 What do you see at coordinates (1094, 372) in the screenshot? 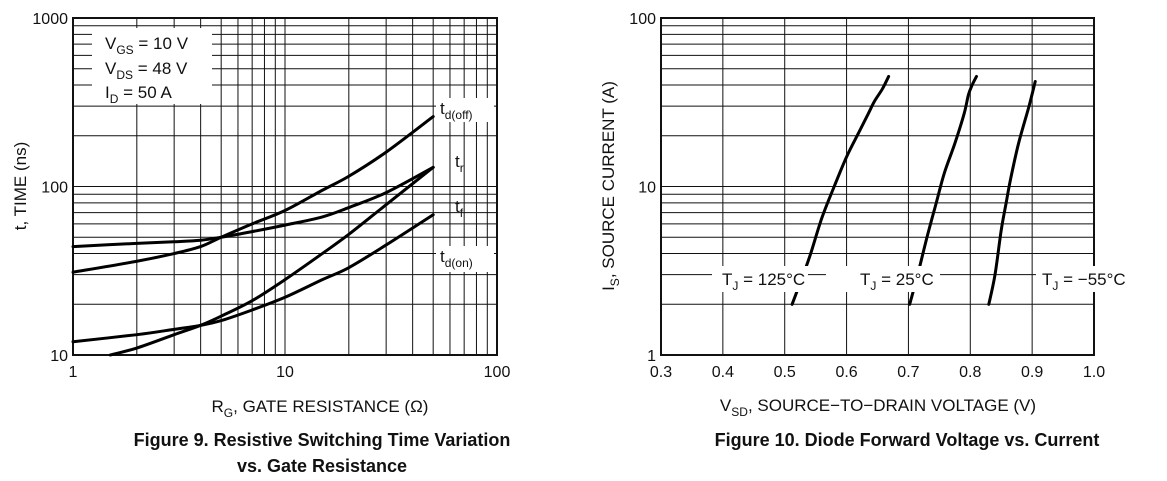
I see `x-tick-label: 1.0` at bounding box center [1094, 372].